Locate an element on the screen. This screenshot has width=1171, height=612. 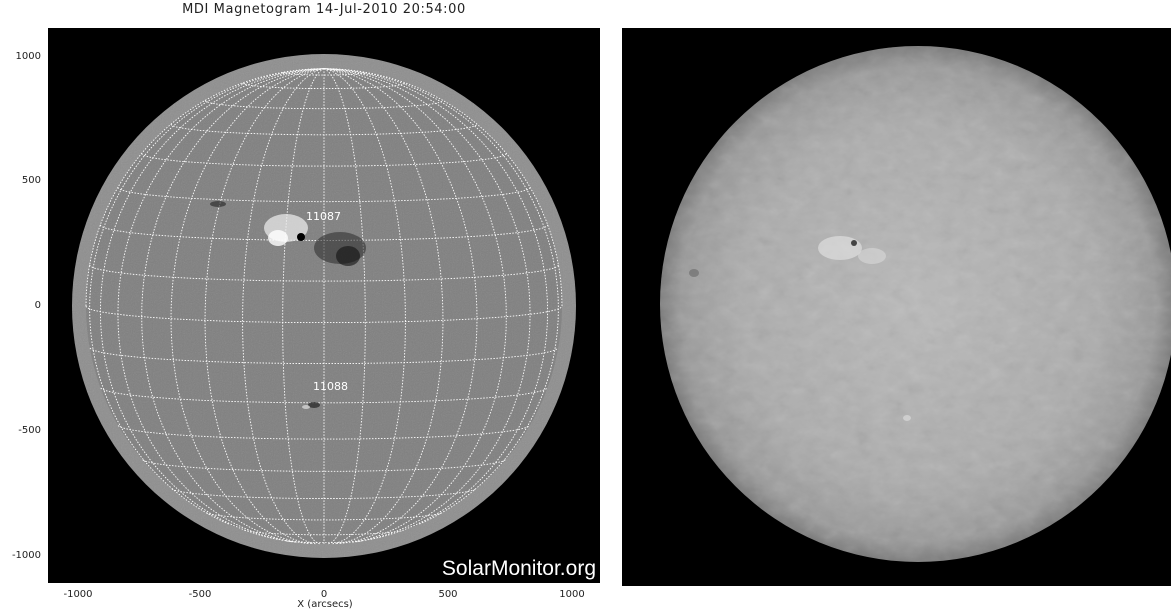
y-tick-neg500: -500 is located at coordinates (29, 430).